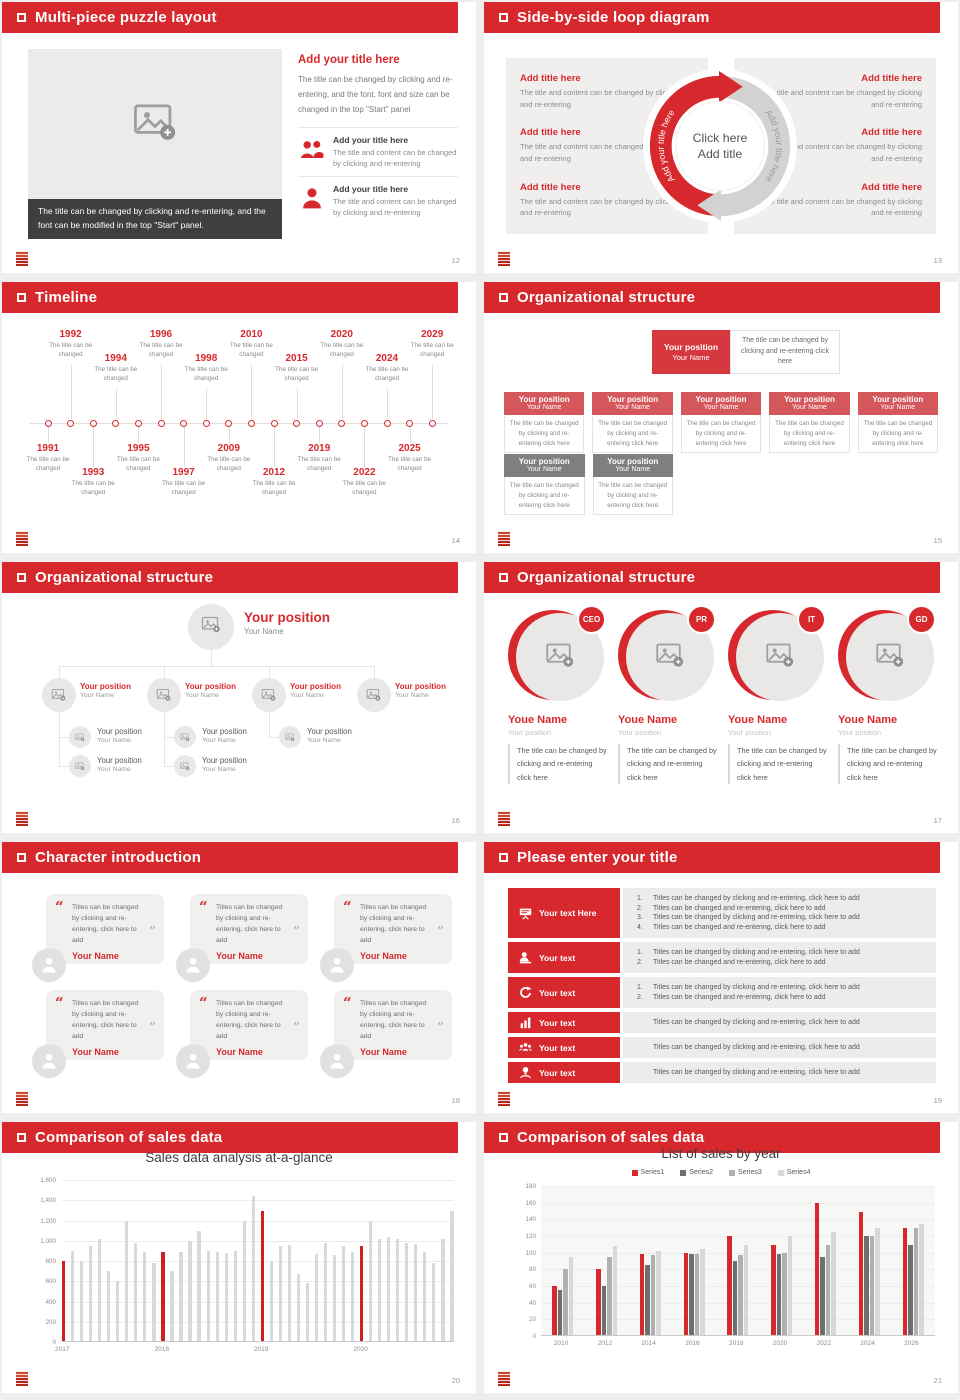  I want to click on slide-title: Side-by-side loop diagram, so click(613, 17).